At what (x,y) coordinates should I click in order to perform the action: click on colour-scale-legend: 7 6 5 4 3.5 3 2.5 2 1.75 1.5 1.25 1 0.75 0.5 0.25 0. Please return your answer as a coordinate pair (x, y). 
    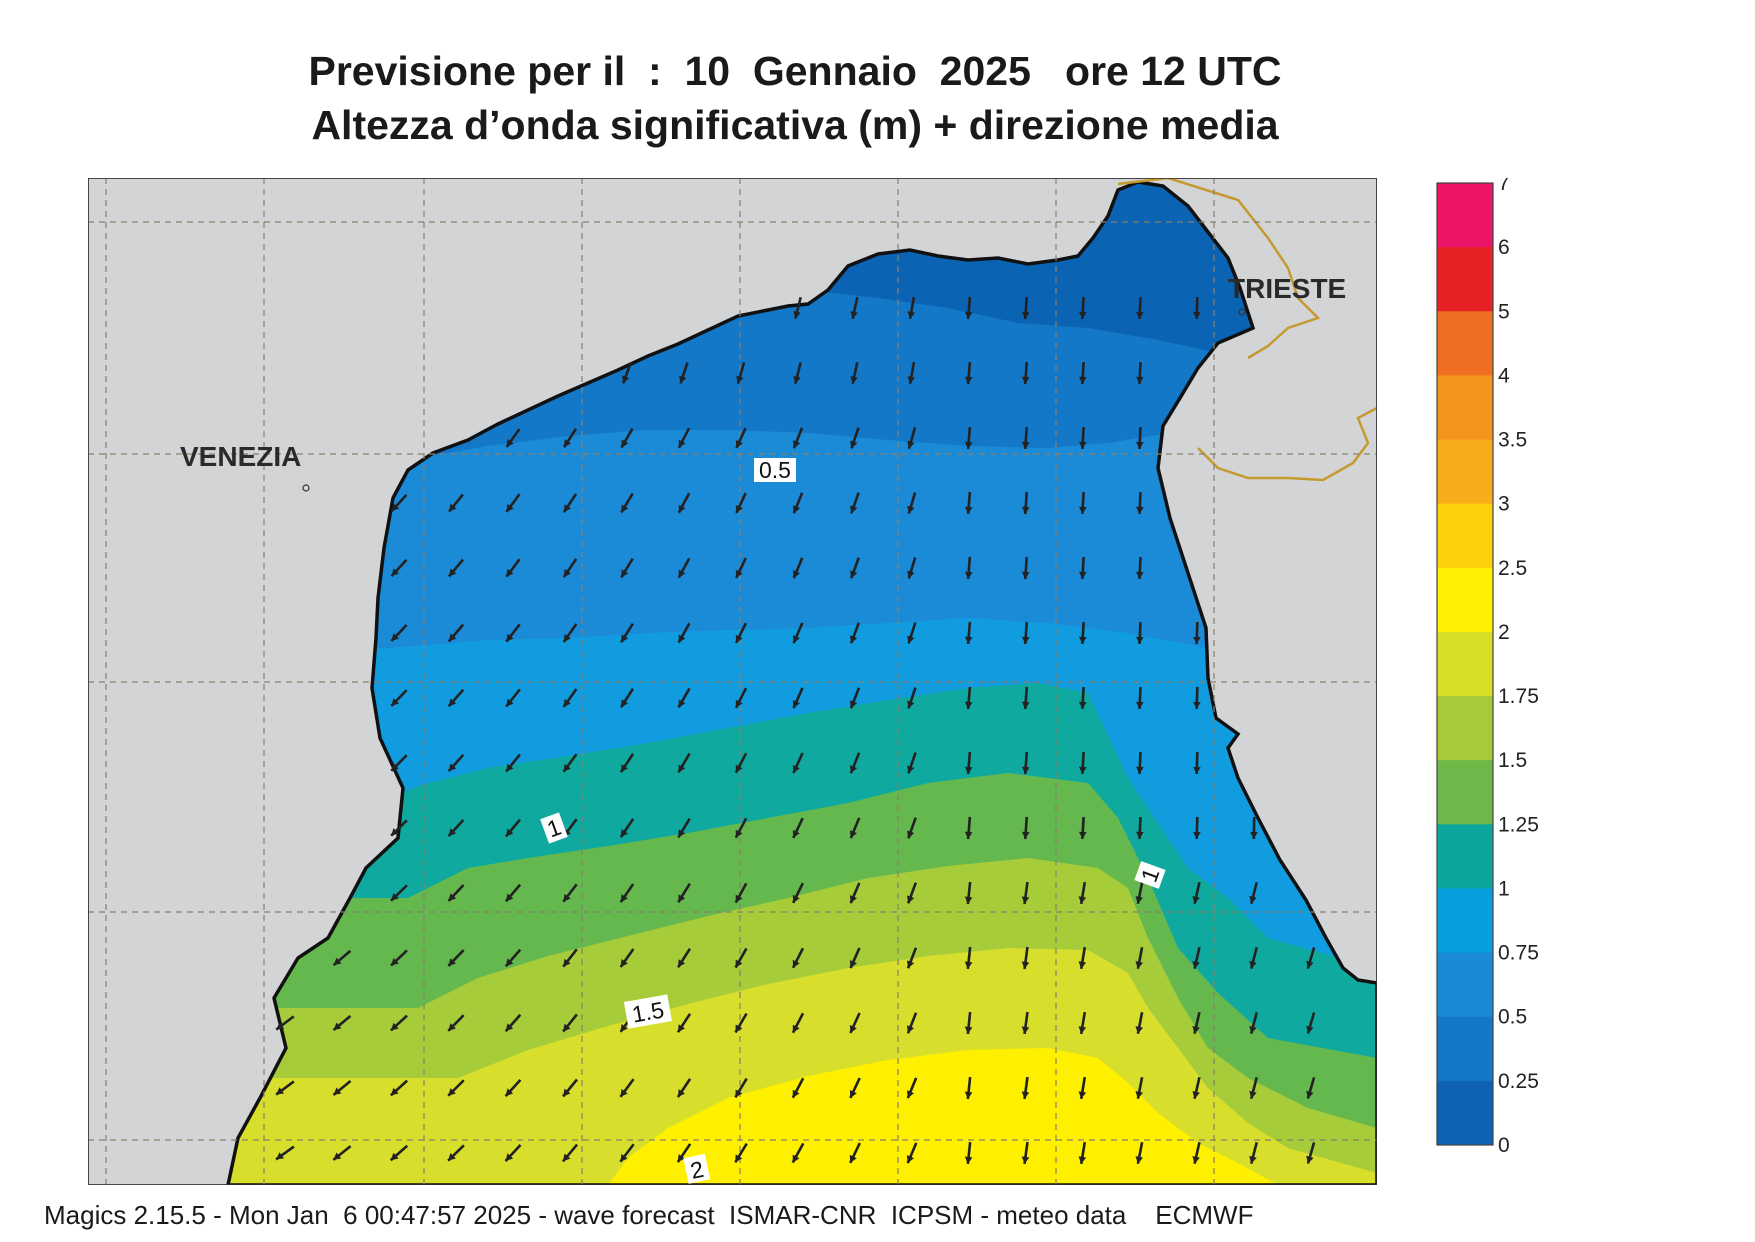
    Looking at the image, I should click on (1487, 667).